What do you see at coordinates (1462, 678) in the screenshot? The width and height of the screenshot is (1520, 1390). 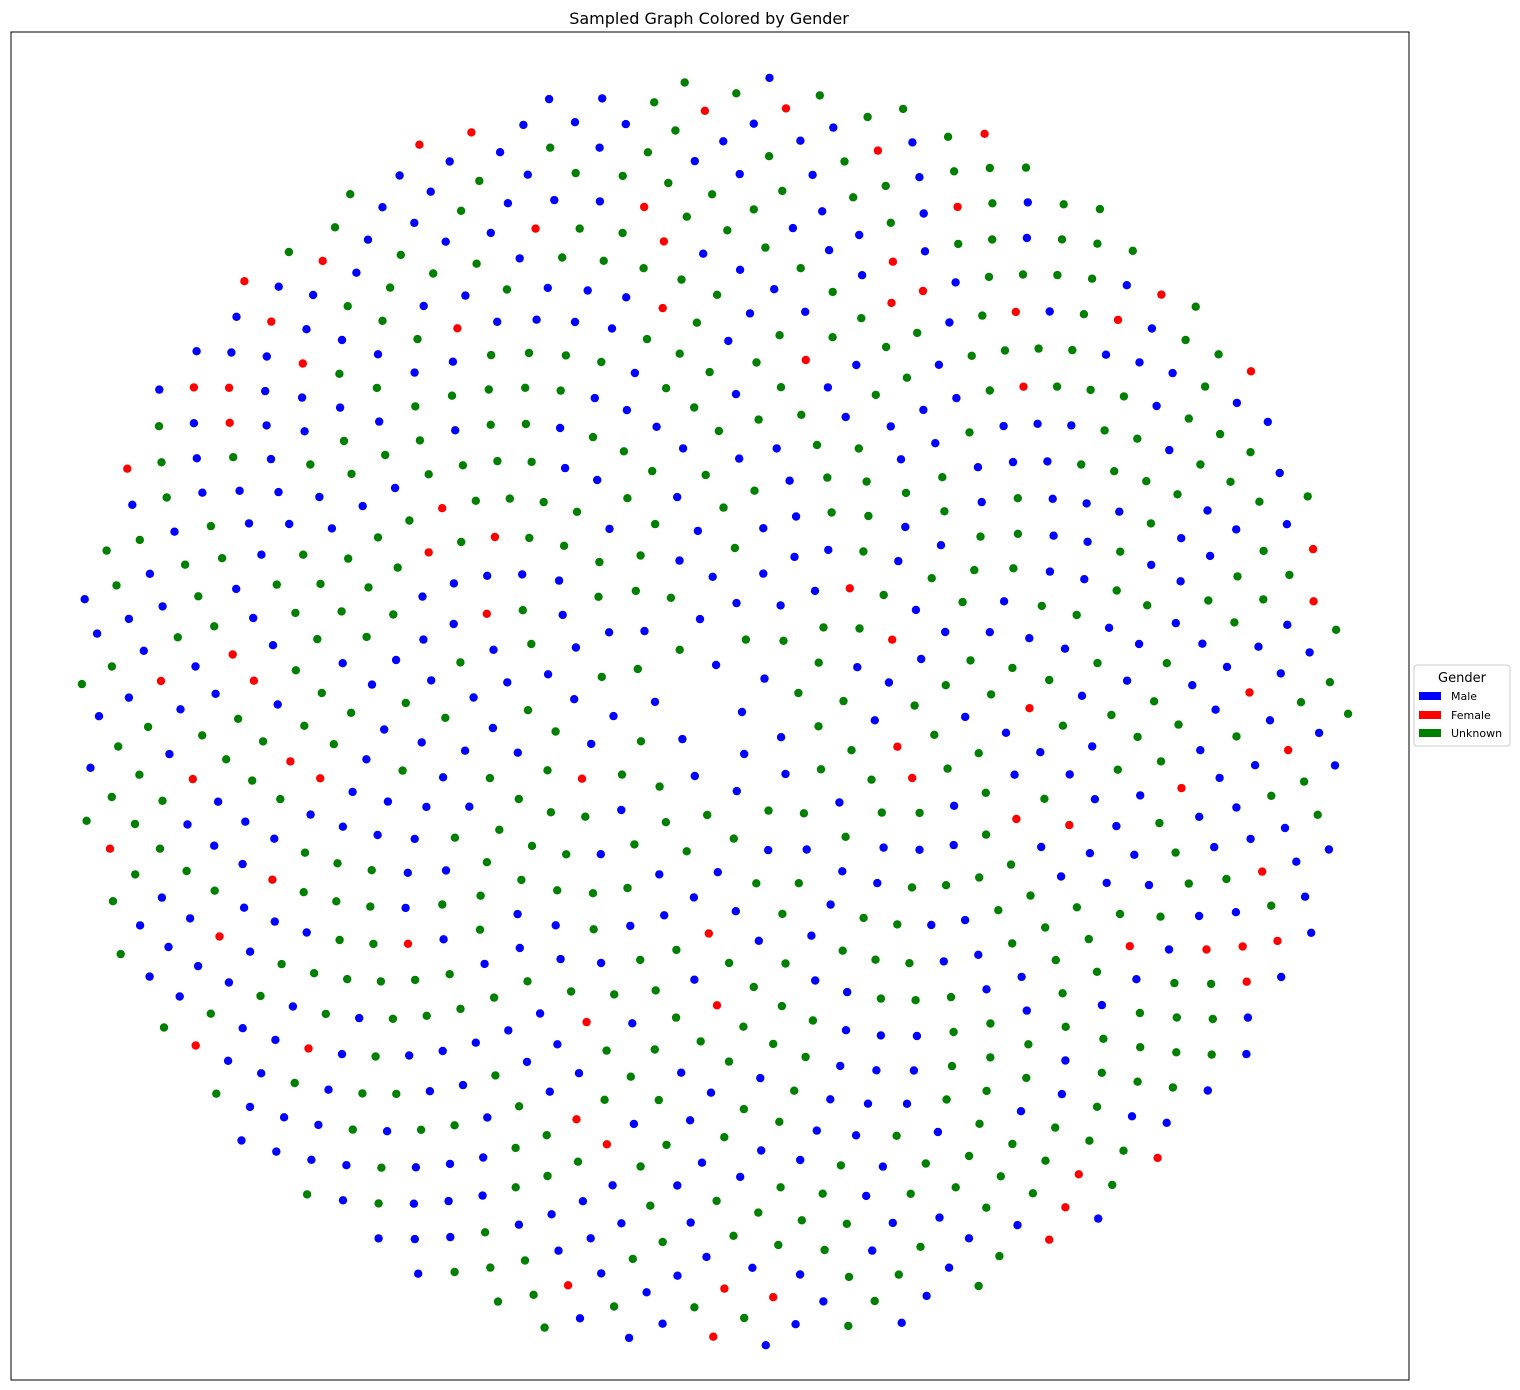 I see `legend-title: Gender` at bounding box center [1462, 678].